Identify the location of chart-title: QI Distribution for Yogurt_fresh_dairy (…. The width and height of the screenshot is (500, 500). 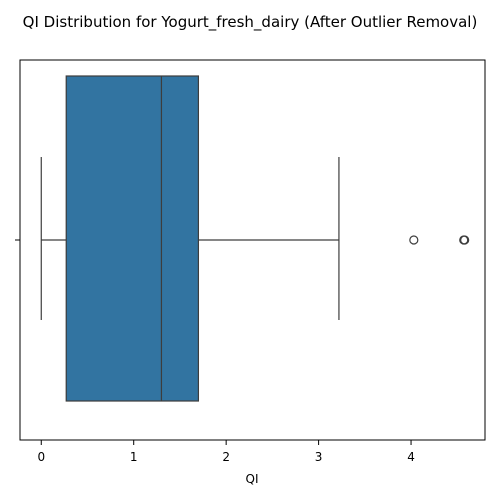
(250, 22).